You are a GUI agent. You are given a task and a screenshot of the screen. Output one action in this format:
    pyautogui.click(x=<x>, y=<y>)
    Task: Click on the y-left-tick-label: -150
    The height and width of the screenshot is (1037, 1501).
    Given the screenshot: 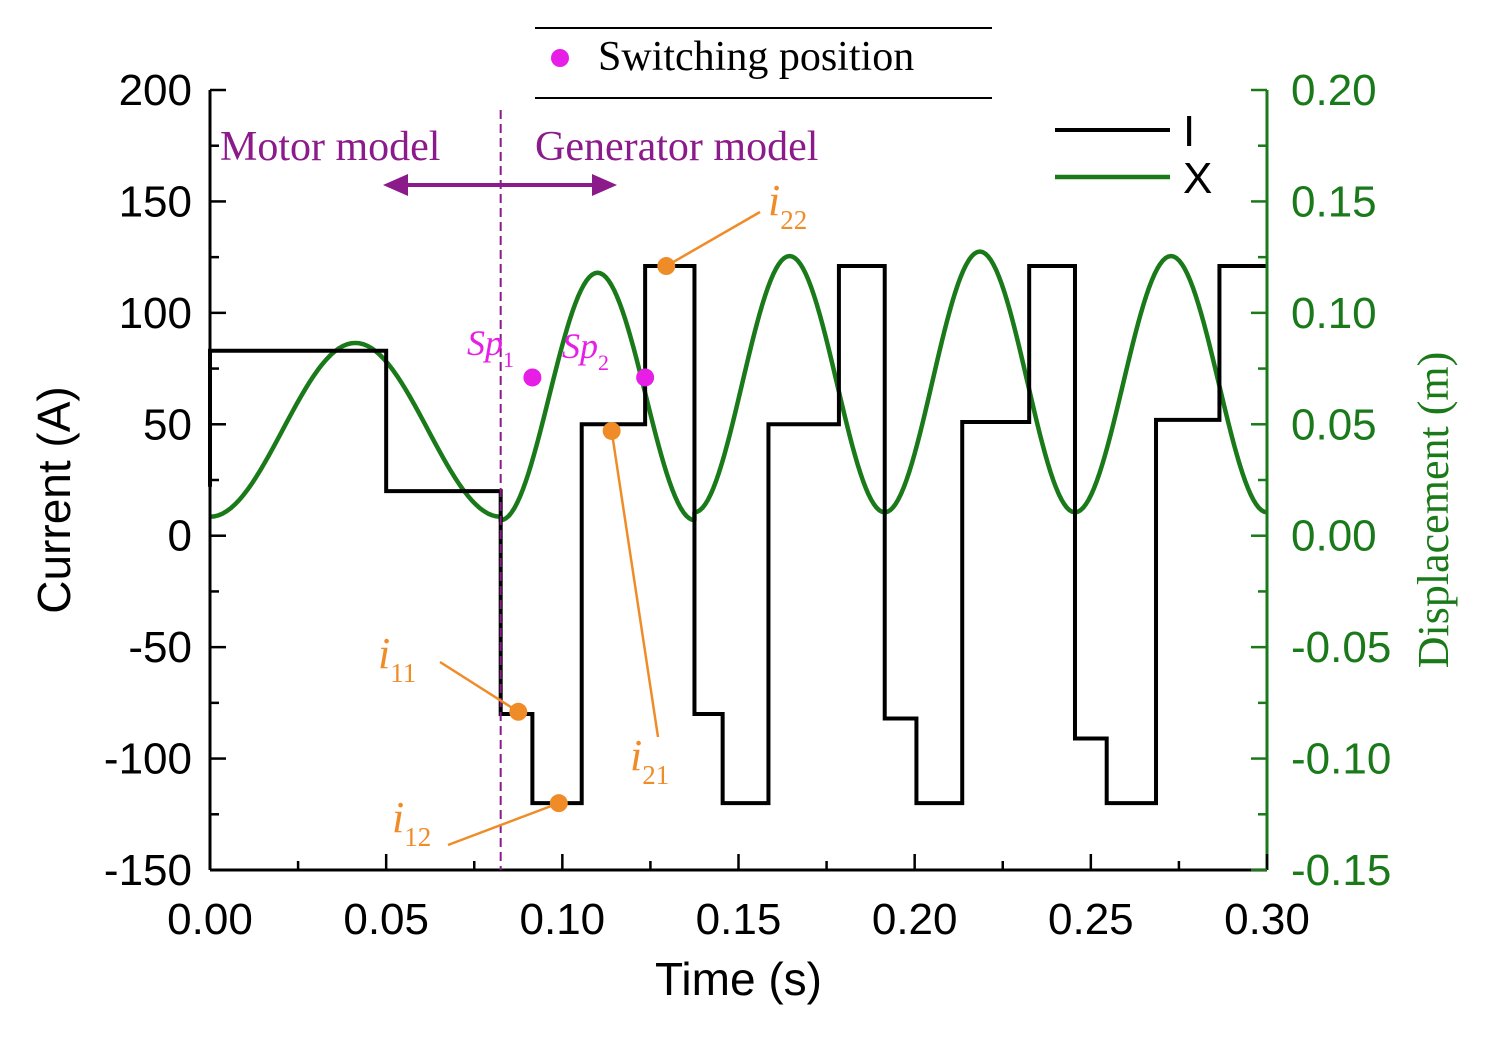 What is the action you would take?
    pyautogui.click(x=148, y=870)
    